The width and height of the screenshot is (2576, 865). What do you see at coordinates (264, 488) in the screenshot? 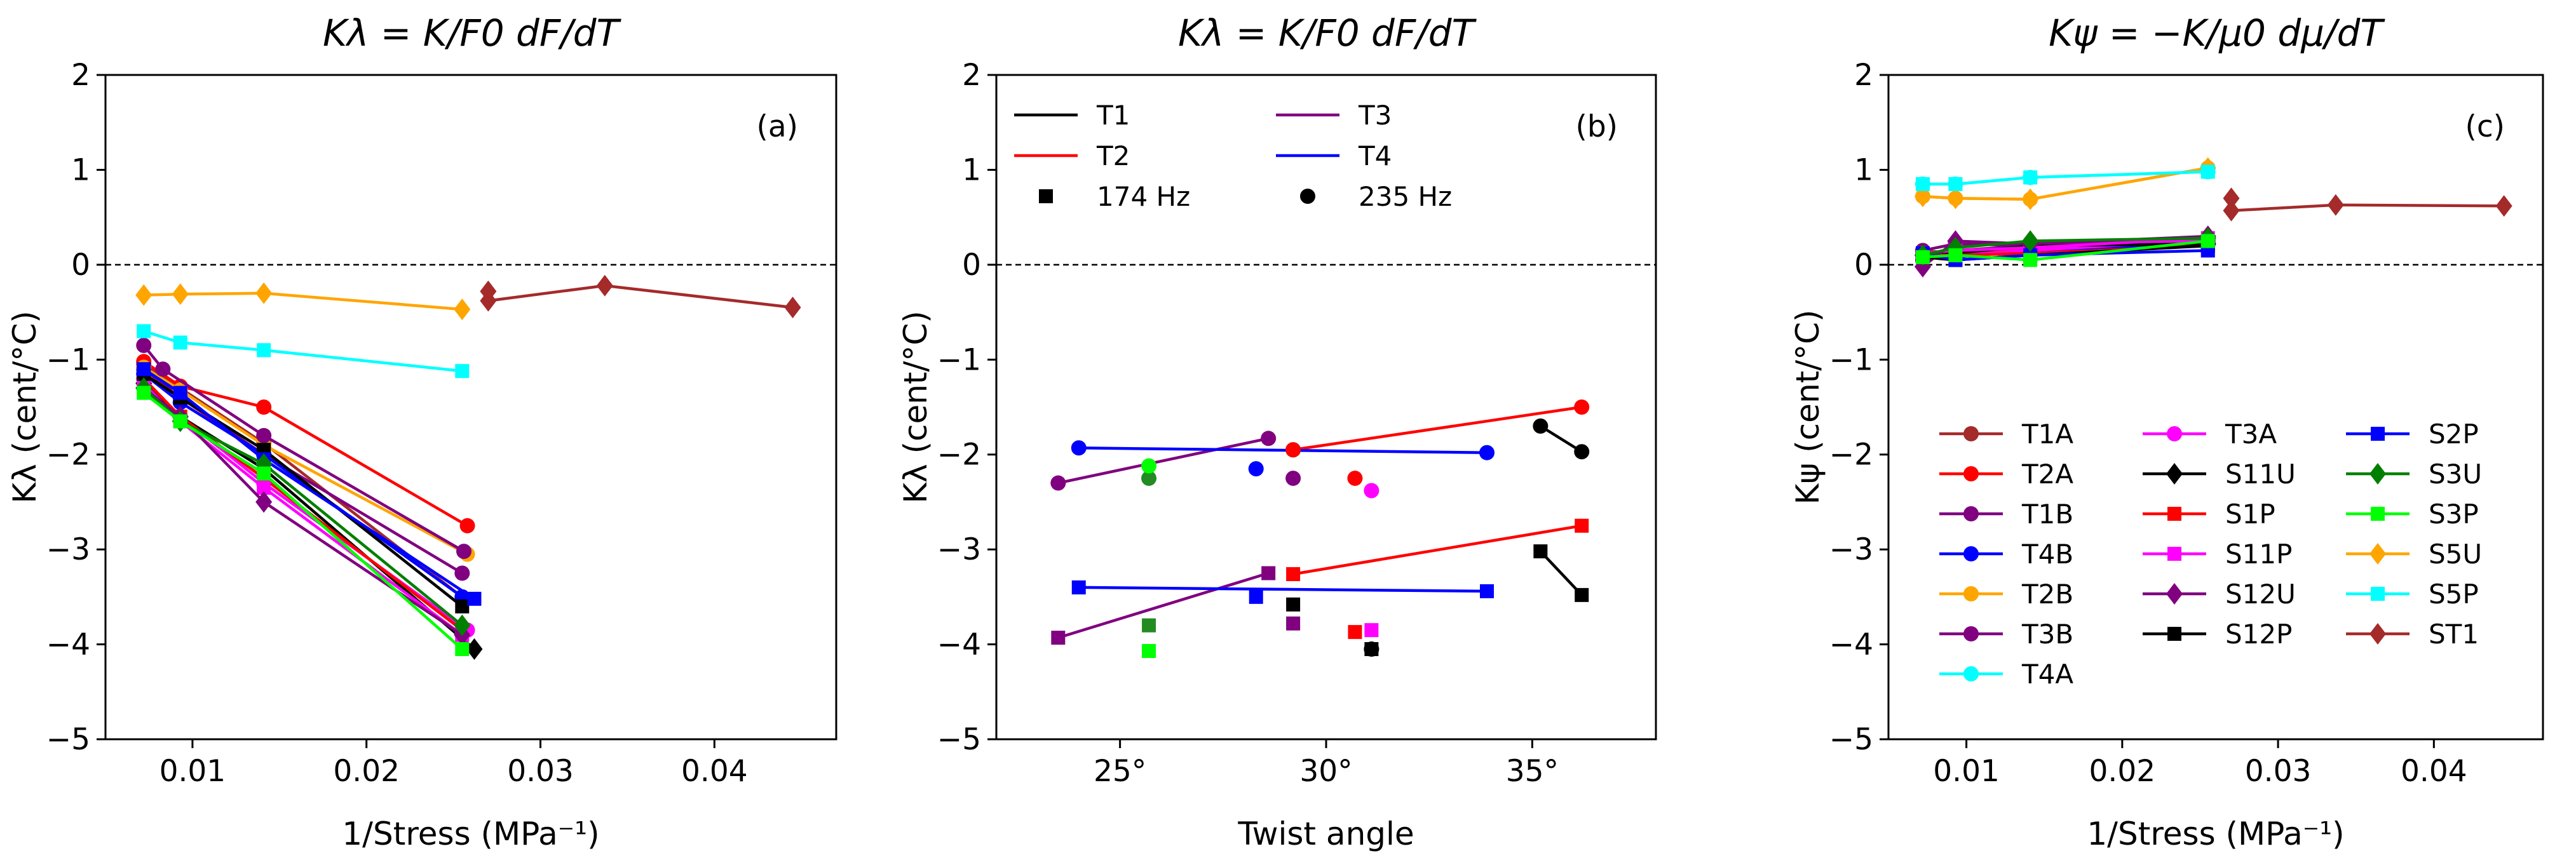
I see `data-point-s11p` at bounding box center [264, 488].